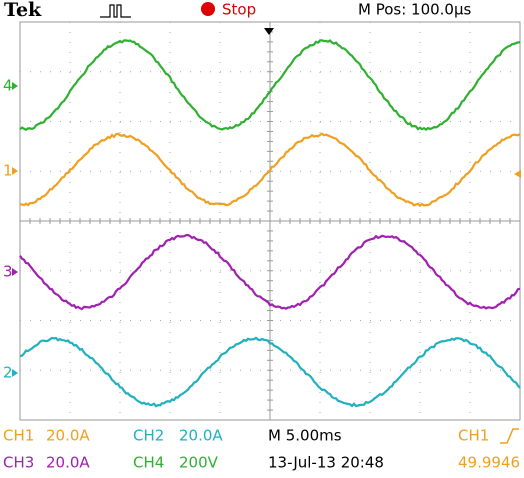 This screenshot has width=524, height=478. I want to click on ch-marker: 2, so click(8, 373).